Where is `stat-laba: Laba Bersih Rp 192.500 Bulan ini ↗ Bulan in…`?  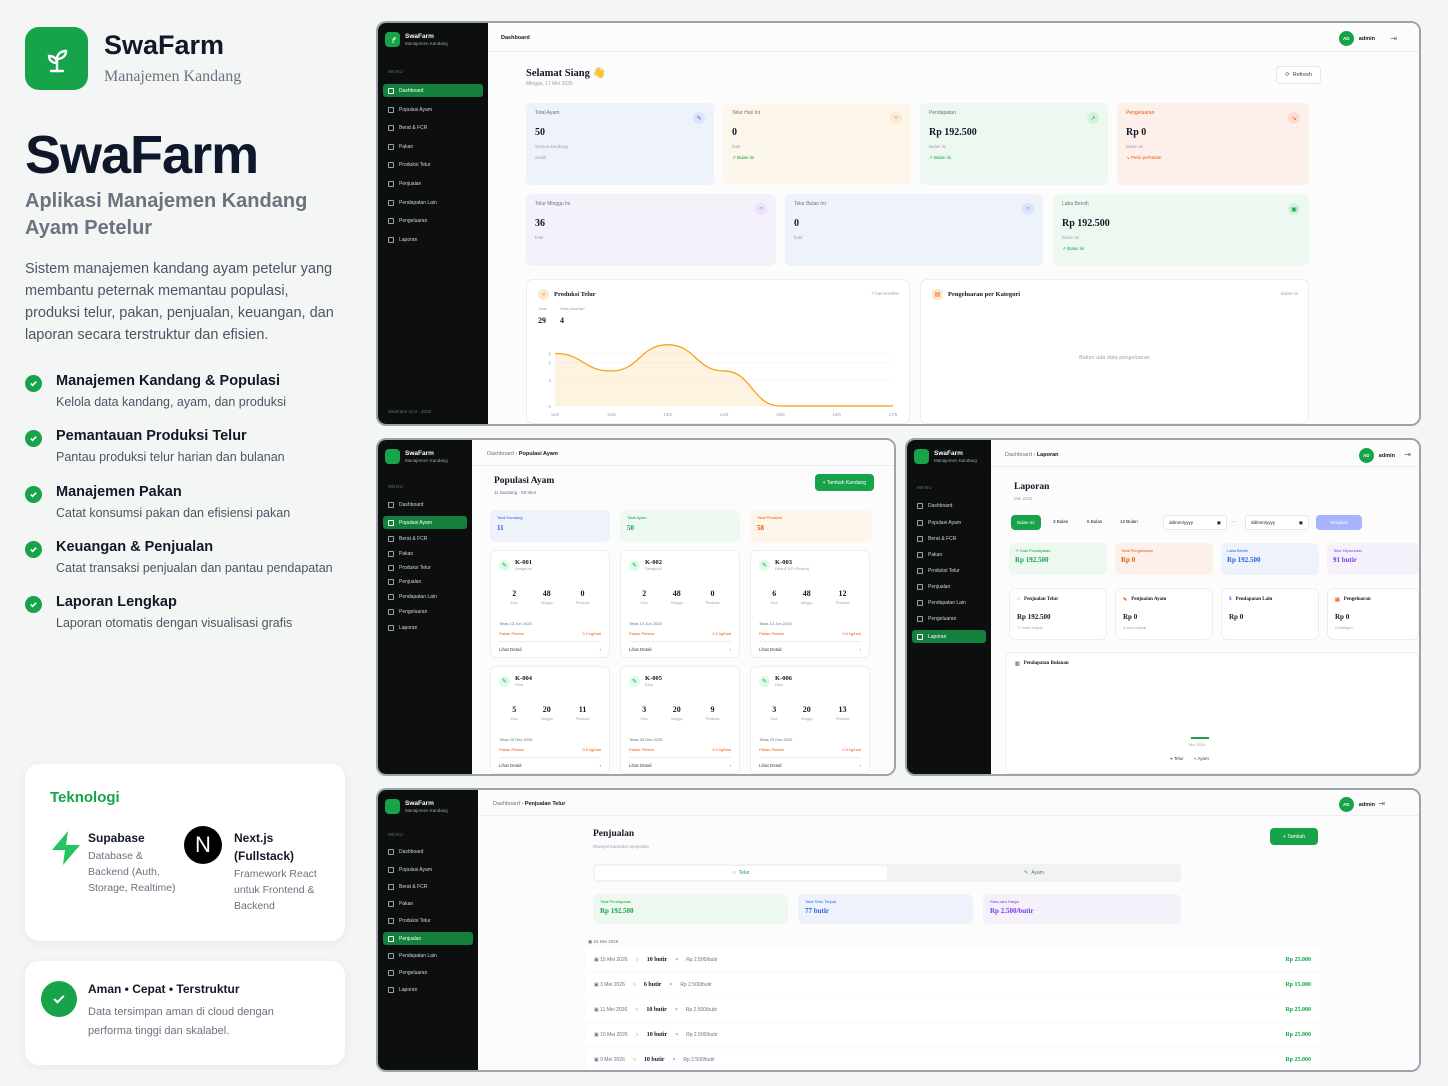
stat-laba: Laba Bersih Rp 192.500 Bulan ini ↗ Bulan in… is located at coordinates (1181, 230).